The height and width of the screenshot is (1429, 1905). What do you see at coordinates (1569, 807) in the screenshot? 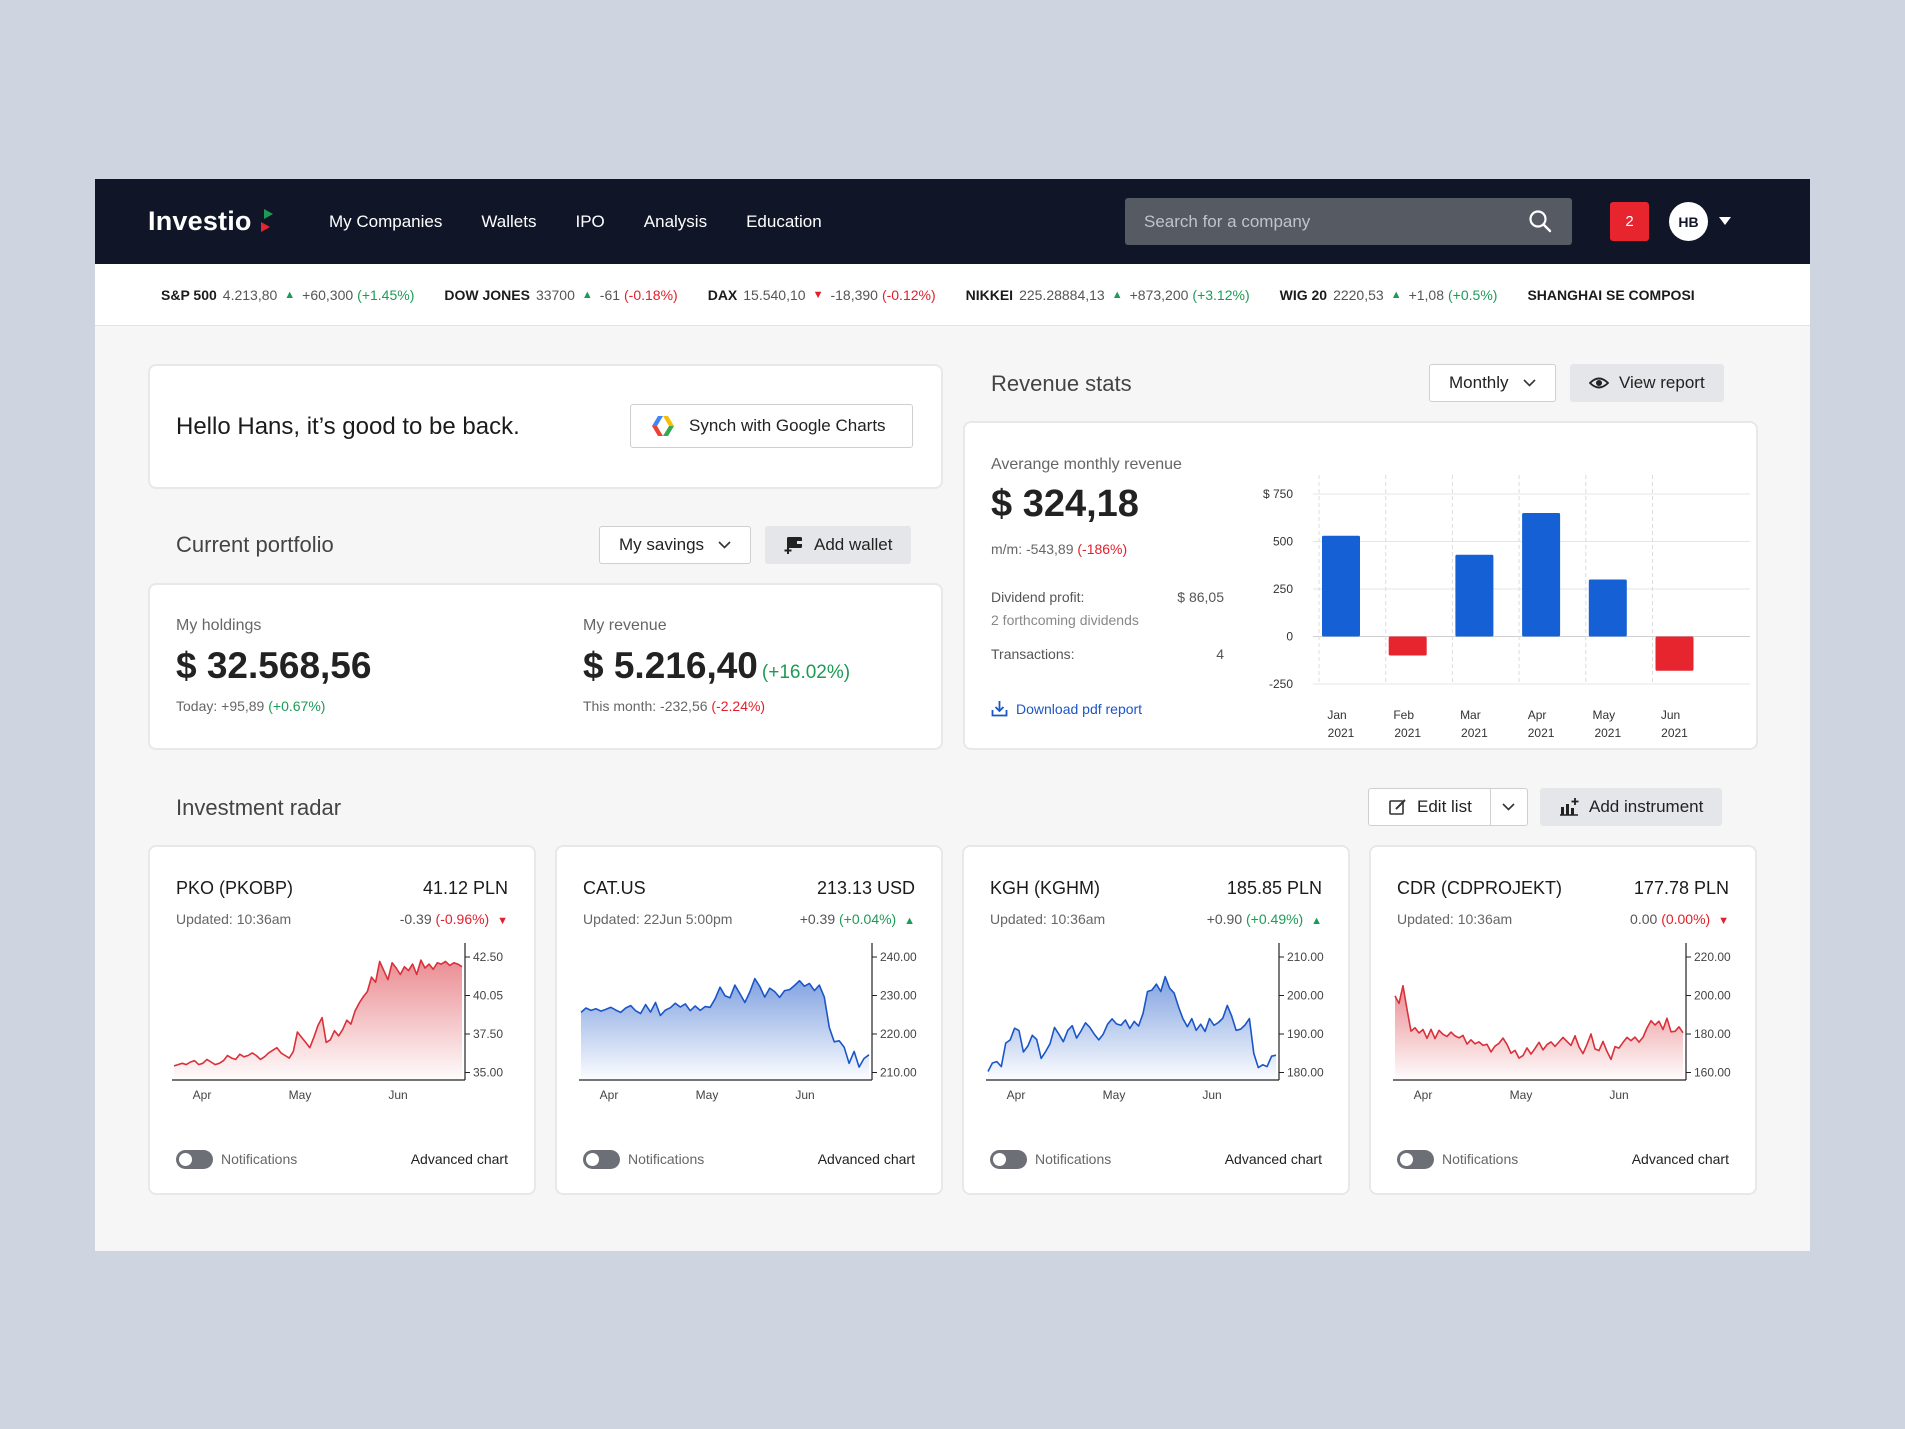
I see `chart-add-icon` at bounding box center [1569, 807].